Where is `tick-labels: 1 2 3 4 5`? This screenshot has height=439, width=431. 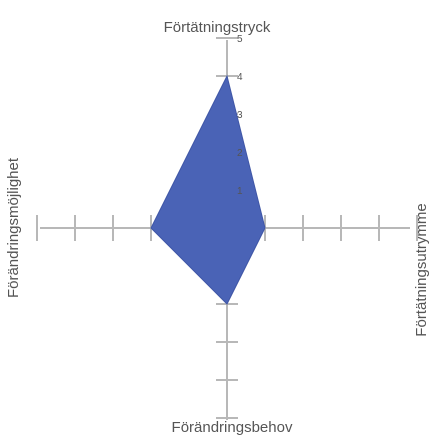
tick-labels: 1 2 3 4 5 is located at coordinates (240, 115).